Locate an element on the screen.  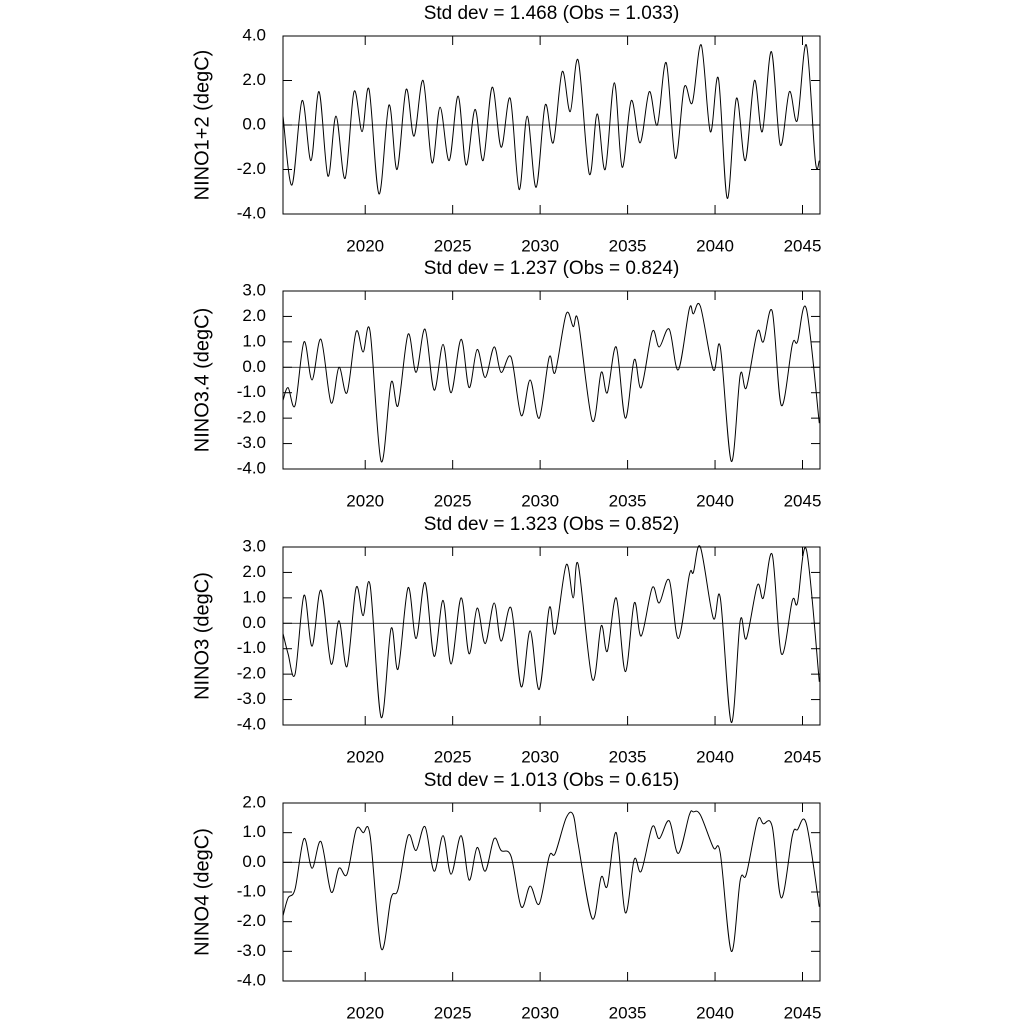
y-axis-label: NINO3.4 (degC) is located at coordinates (202, 380).